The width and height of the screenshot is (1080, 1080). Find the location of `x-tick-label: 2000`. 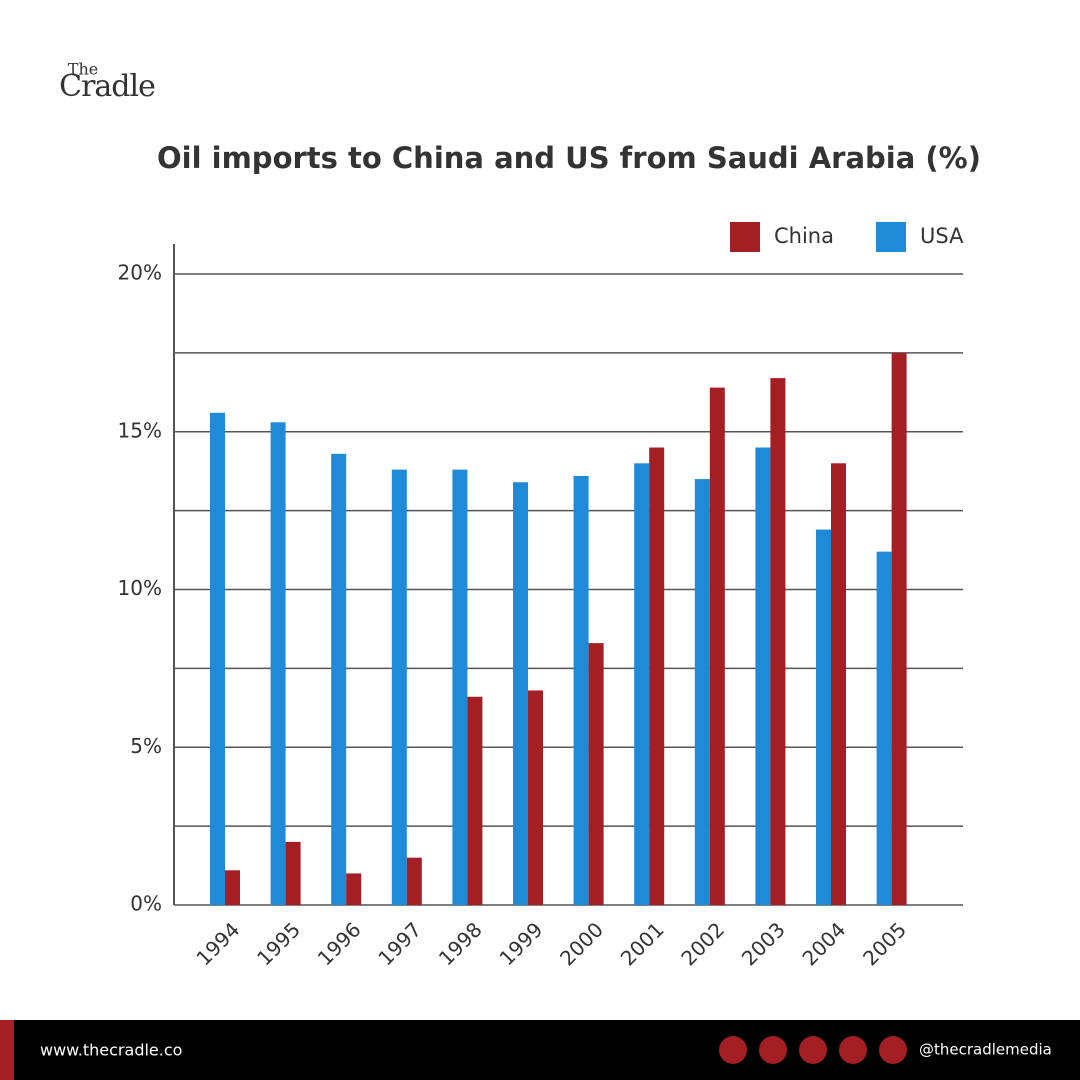

x-tick-label: 2000 is located at coordinates (581, 943).